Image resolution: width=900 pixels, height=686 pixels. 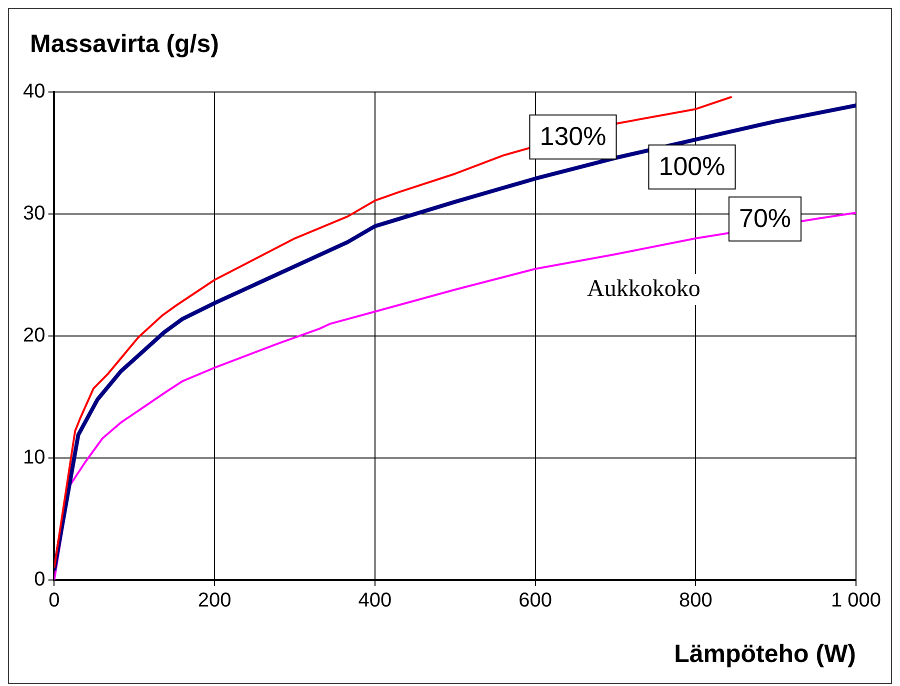 I want to click on x-tick-label: 400, so click(x=375, y=601).